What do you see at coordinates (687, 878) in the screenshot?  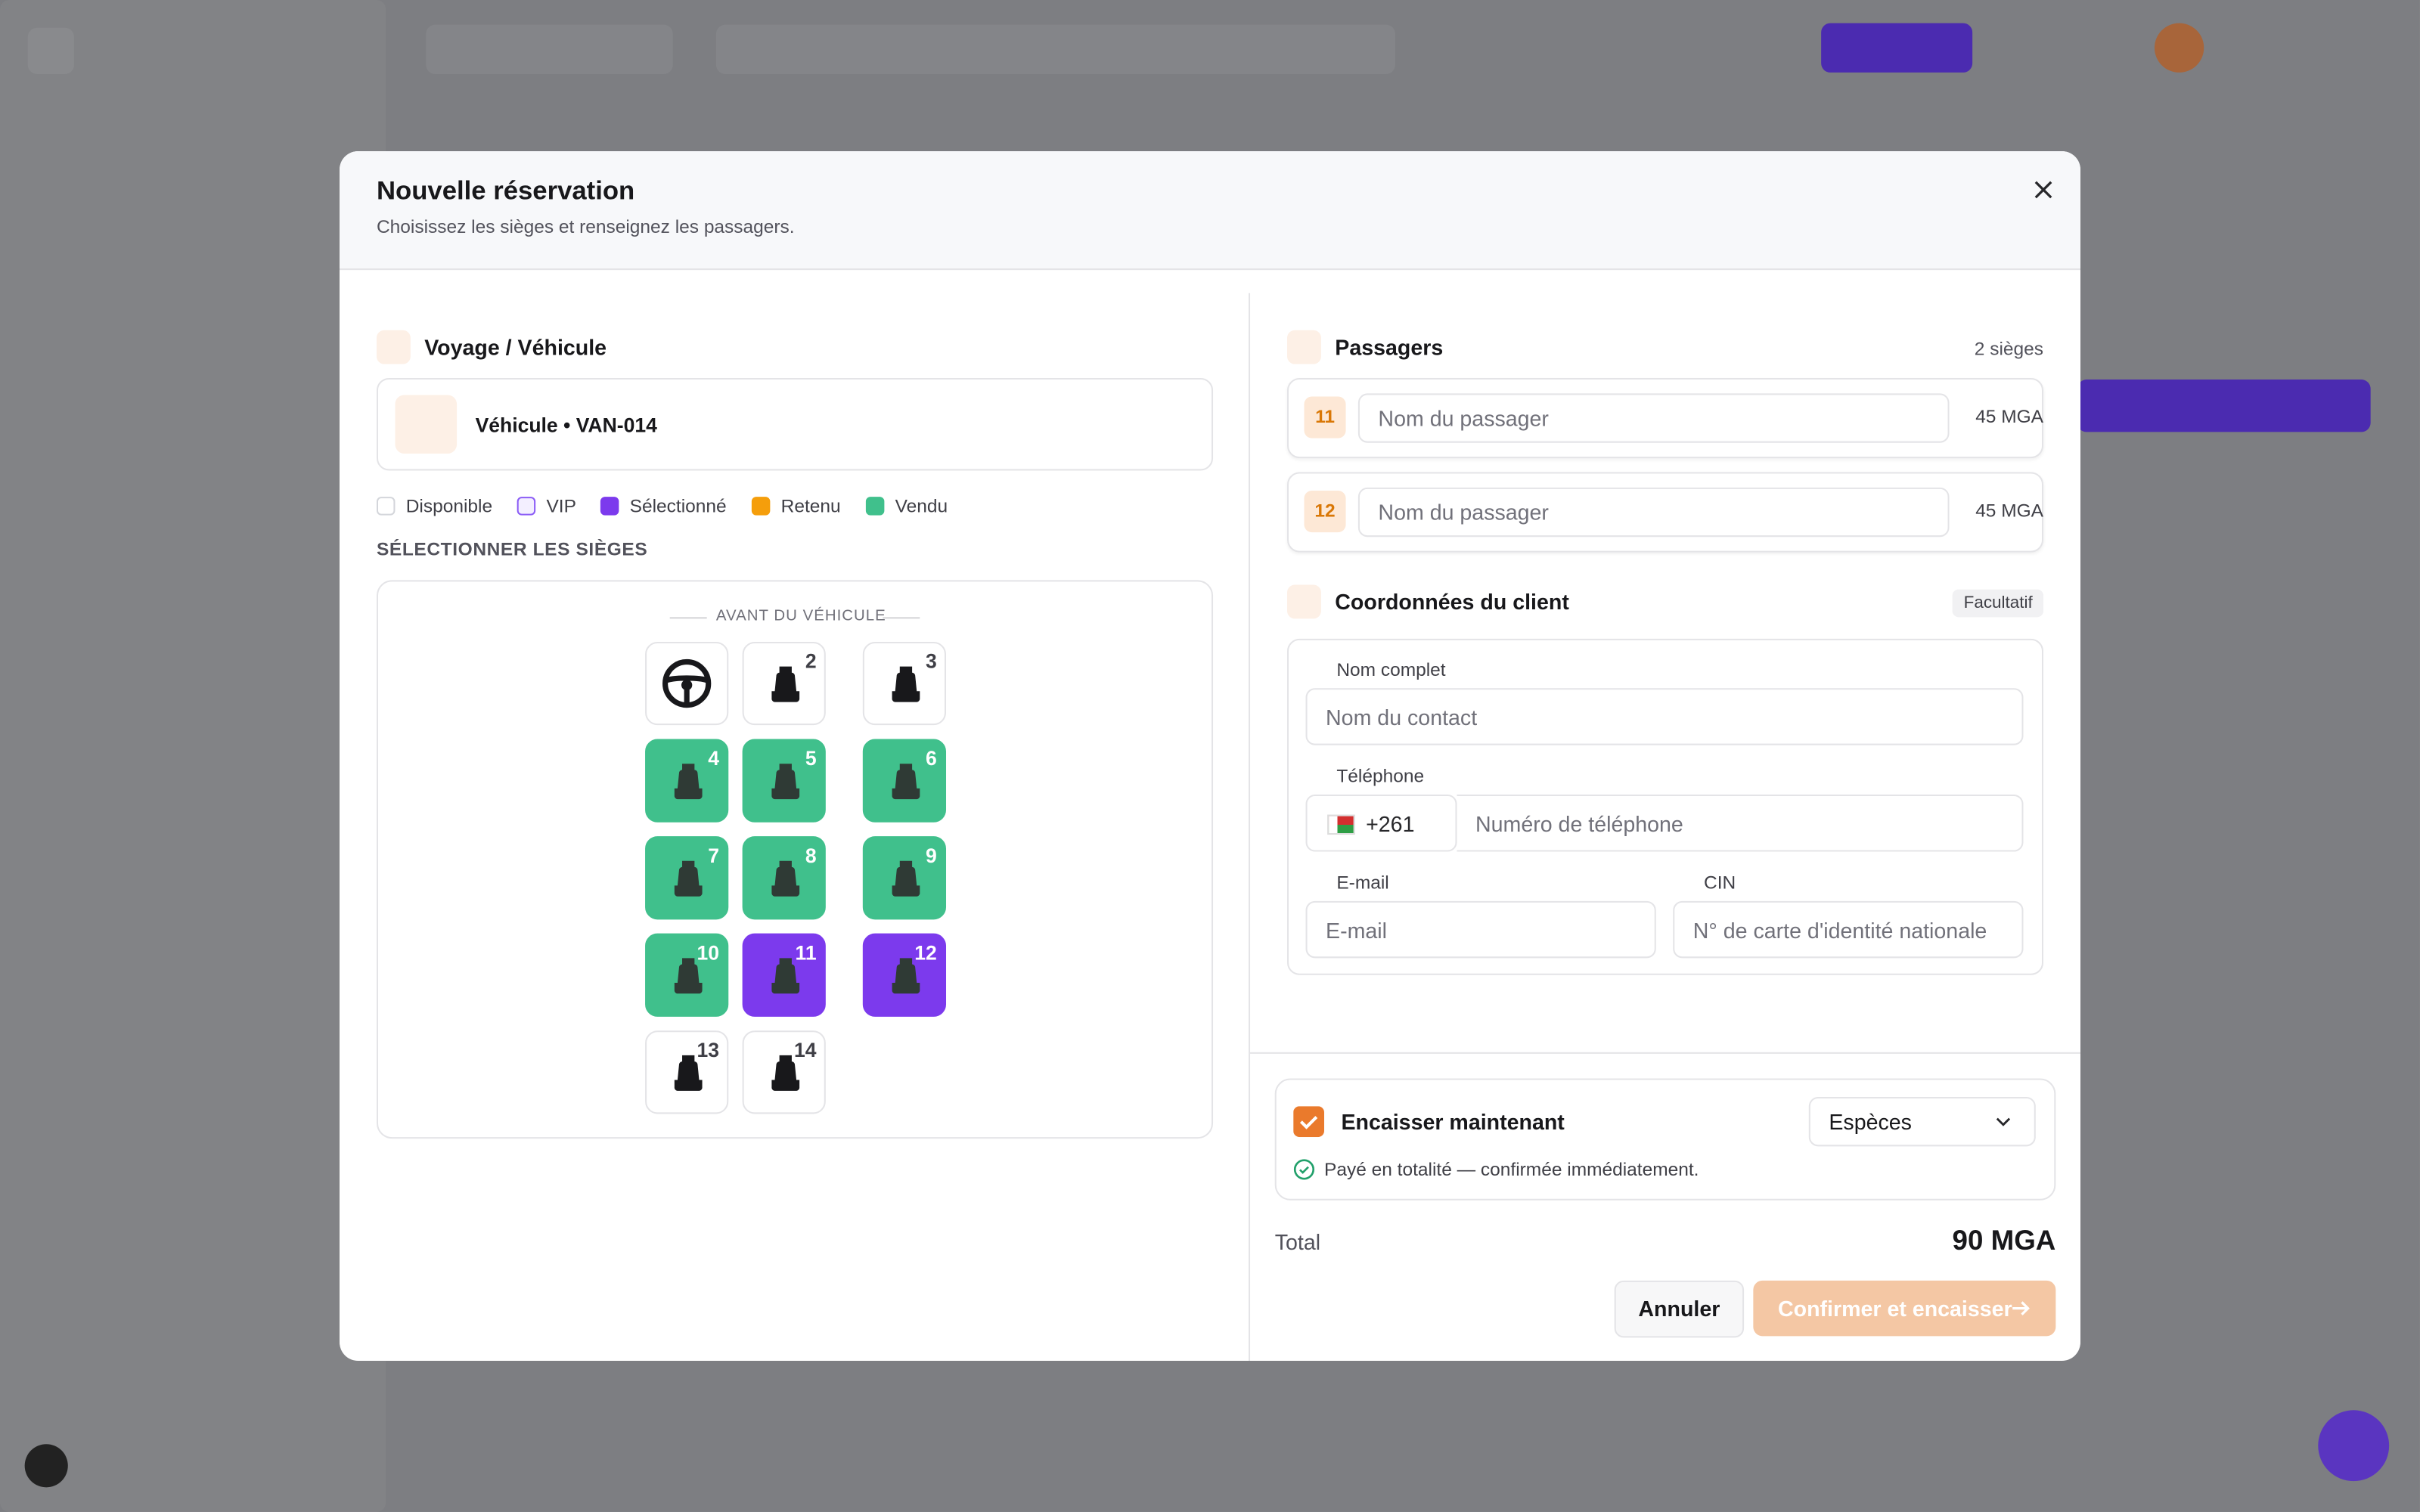 I see `seat: 7` at bounding box center [687, 878].